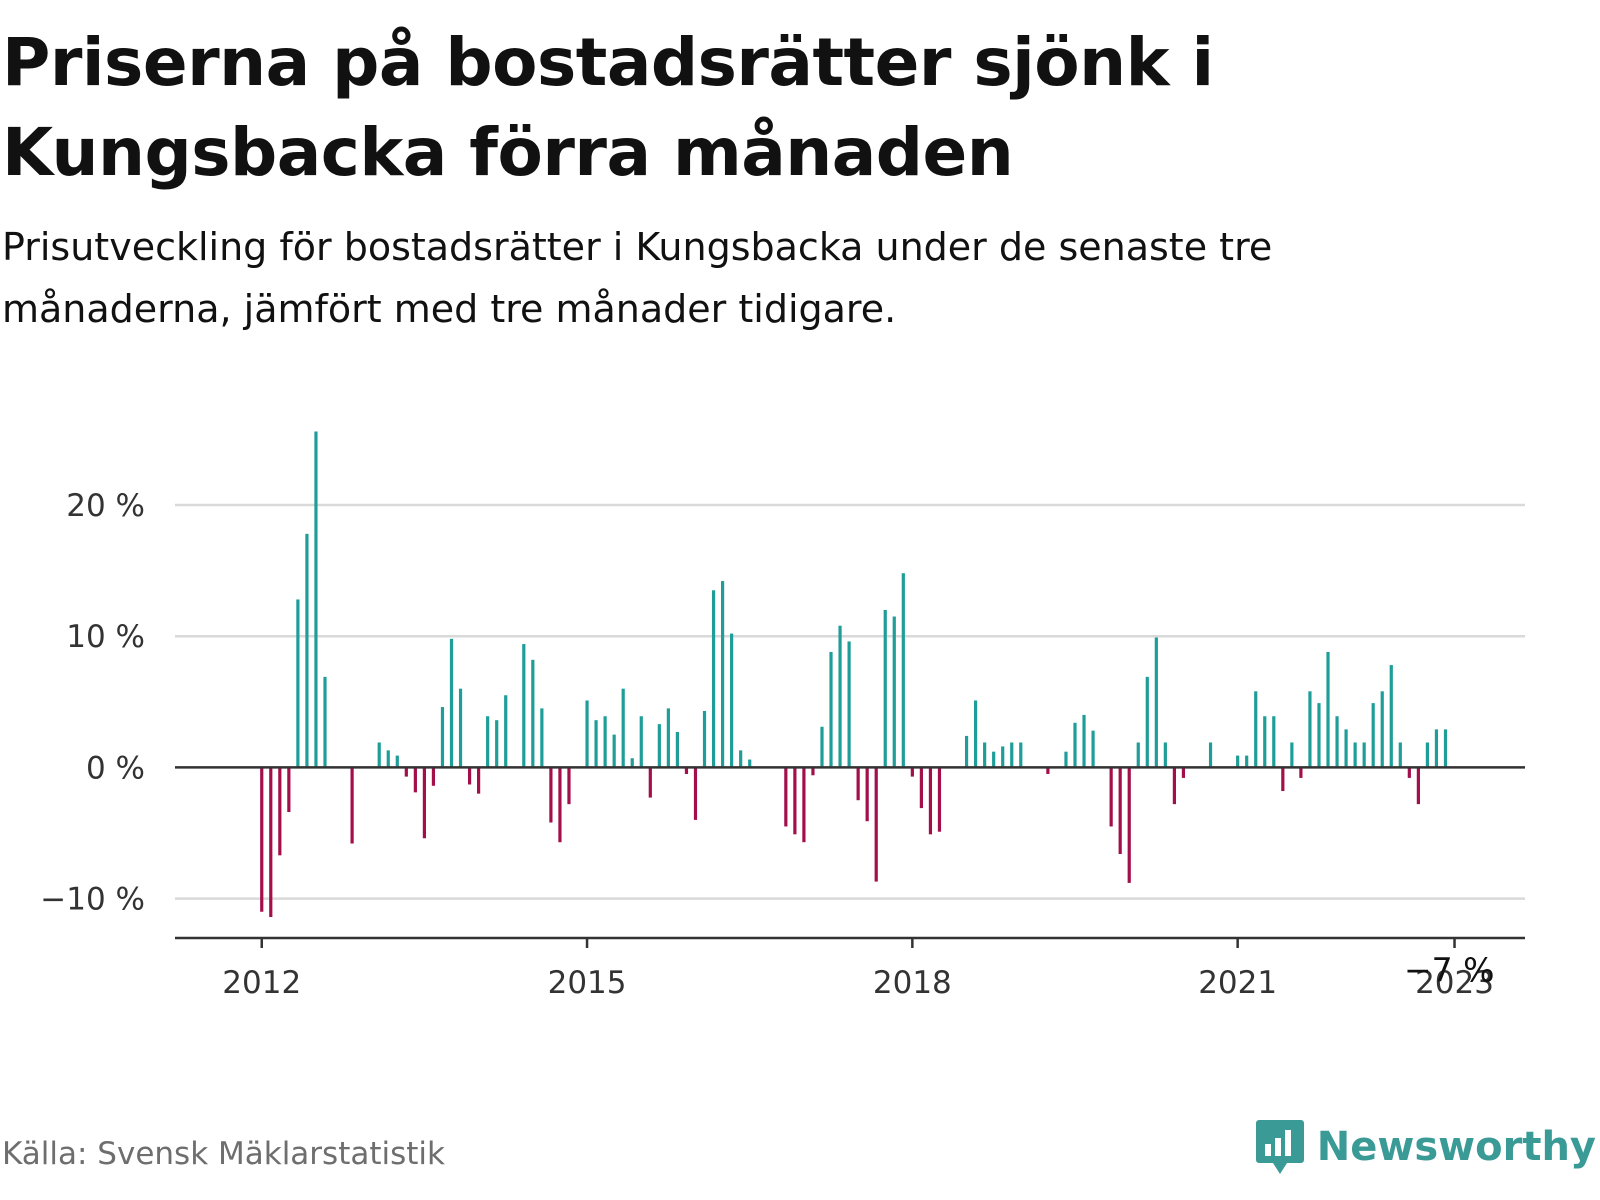 The height and width of the screenshot is (1200, 1600). What do you see at coordinates (261, 983) in the screenshot?
I see `x-tick-label: 2012` at bounding box center [261, 983].